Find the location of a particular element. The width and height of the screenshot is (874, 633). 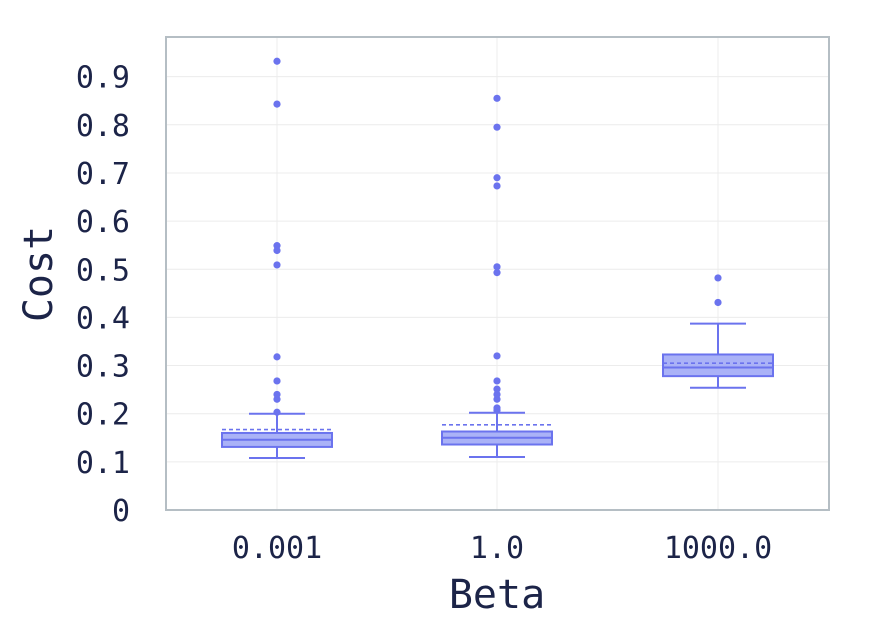

x-tick-label: 1000.0 is located at coordinates (718, 548).